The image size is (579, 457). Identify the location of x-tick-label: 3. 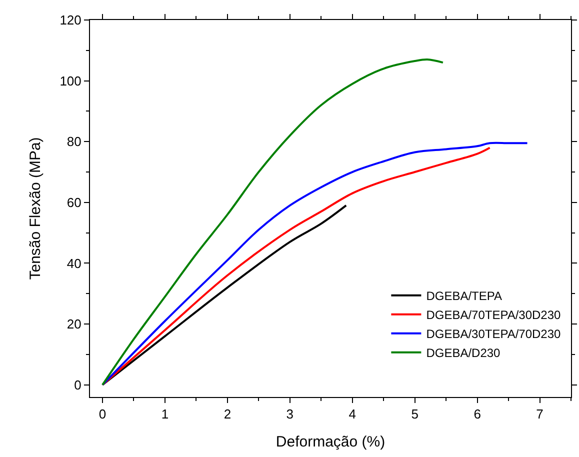
(290, 414).